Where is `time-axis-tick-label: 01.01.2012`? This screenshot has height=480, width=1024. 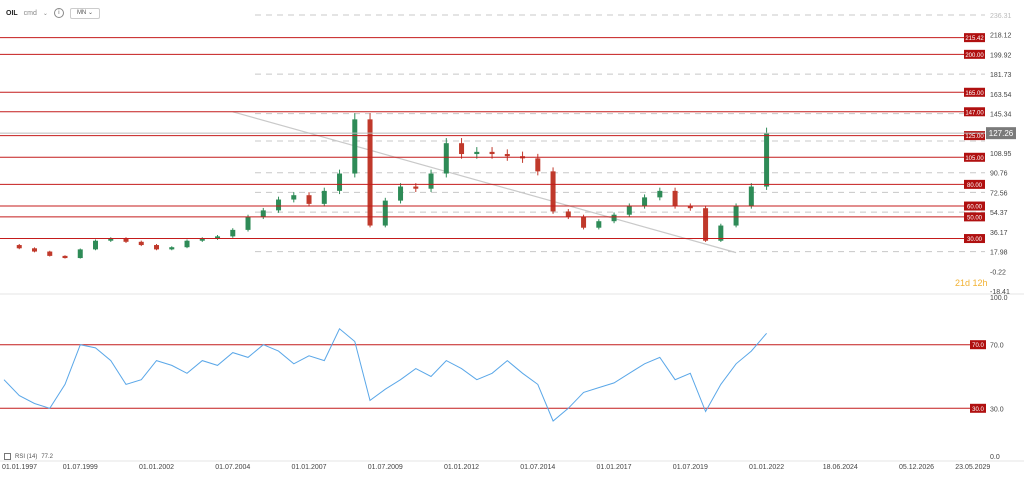 time-axis-tick-label: 01.01.2012 is located at coordinates (461, 467).